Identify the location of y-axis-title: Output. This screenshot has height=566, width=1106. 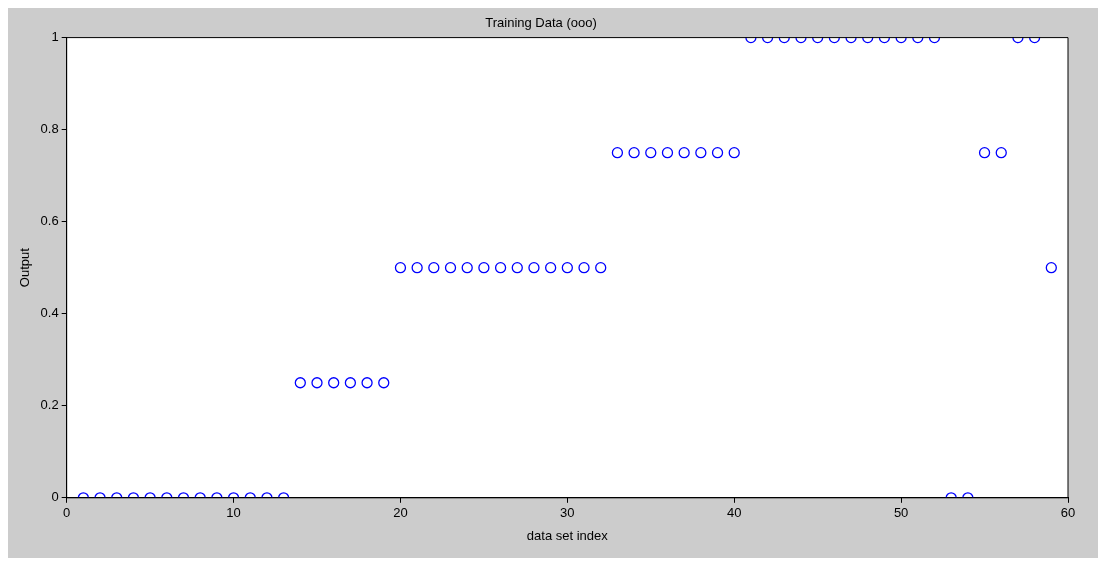
(25, 267).